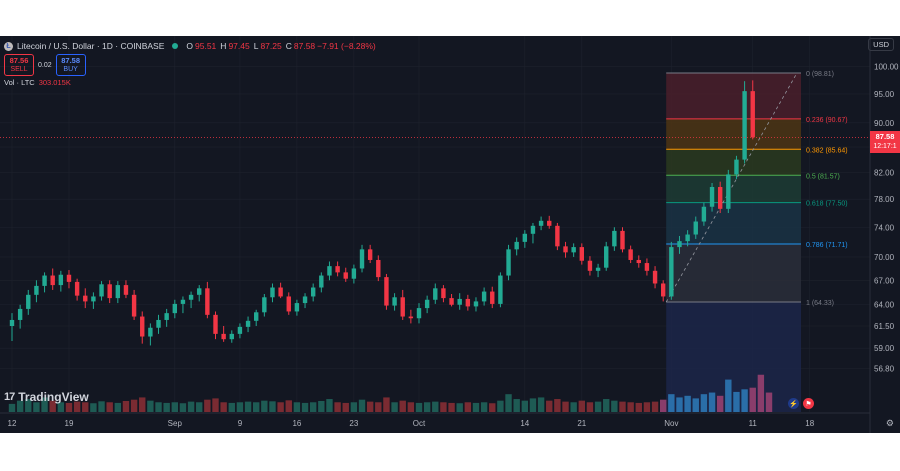  Describe the element at coordinates (581, 423) in the screenshot. I see `x-tick-label: 21` at that location.